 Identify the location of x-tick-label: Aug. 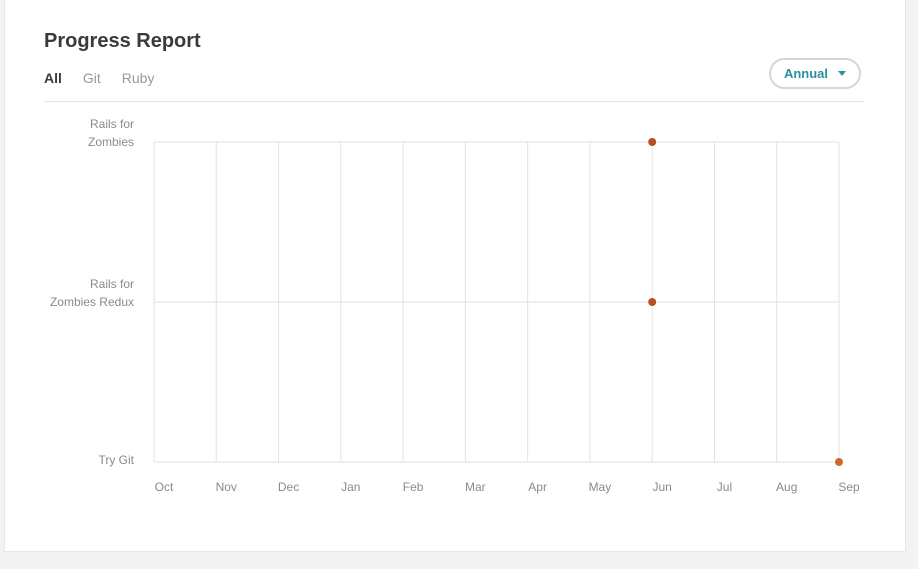
(786, 487).